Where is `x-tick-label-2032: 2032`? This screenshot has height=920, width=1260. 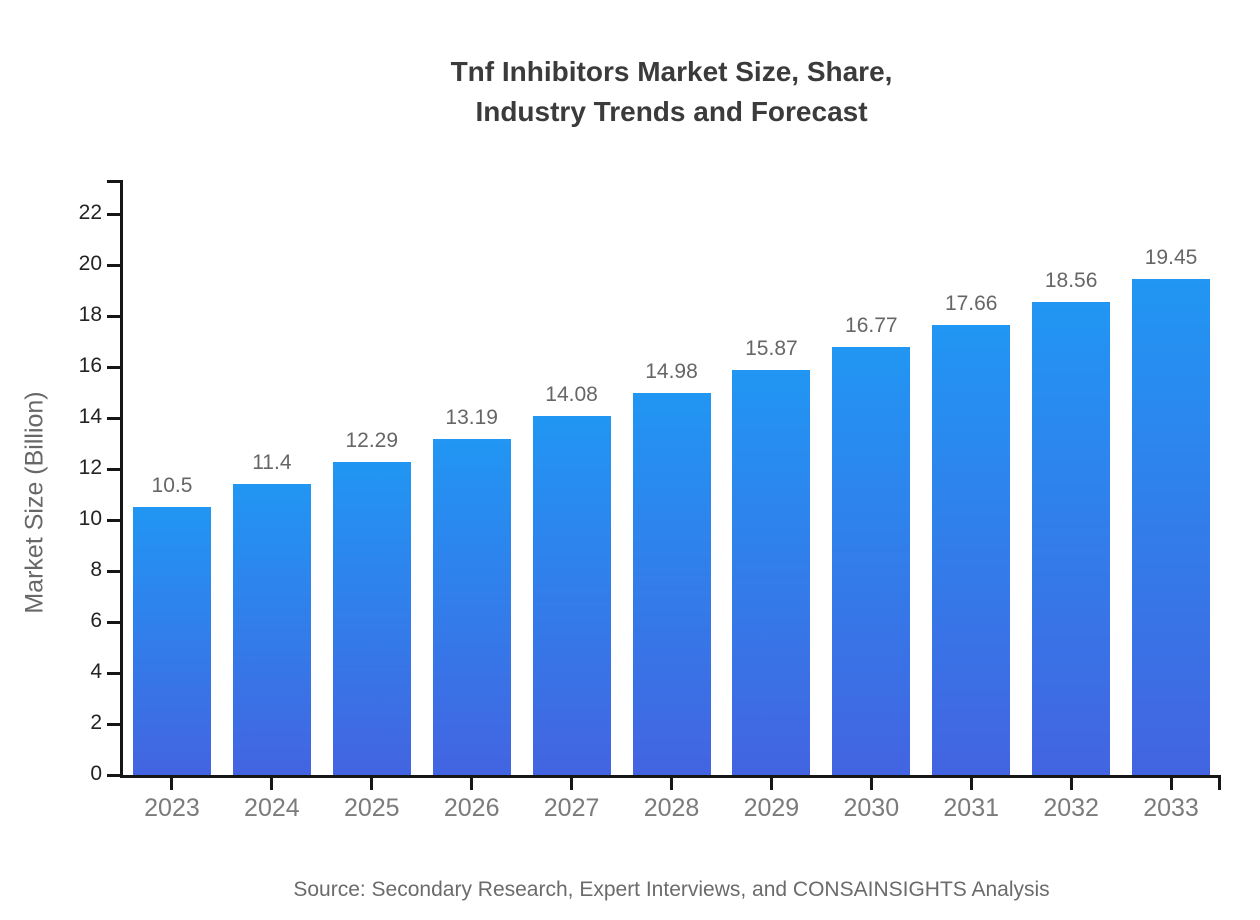
x-tick-label-2032: 2032 is located at coordinates (1071, 808).